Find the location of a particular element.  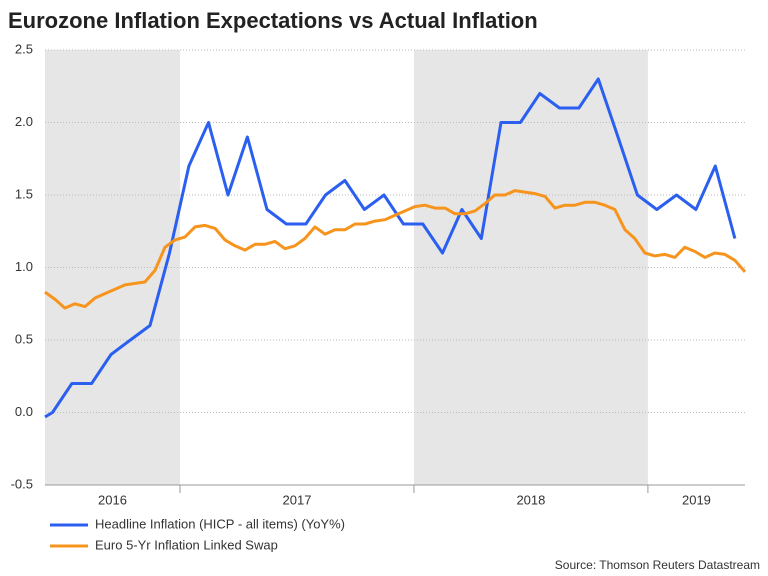

y-tick-label: -0.5 is located at coordinates (22, 483).